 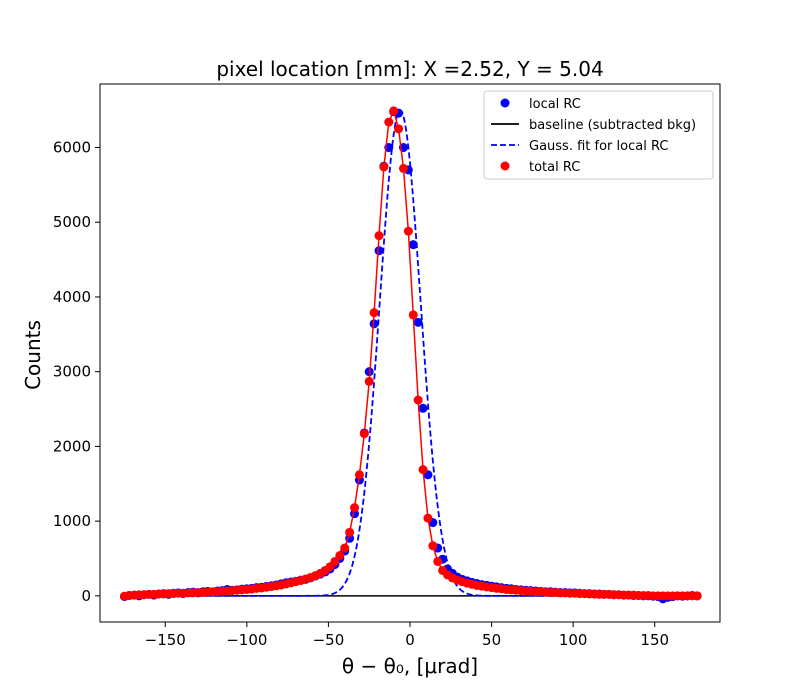 I want to click on x-tick-label: 100, so click(x=573, y=640).